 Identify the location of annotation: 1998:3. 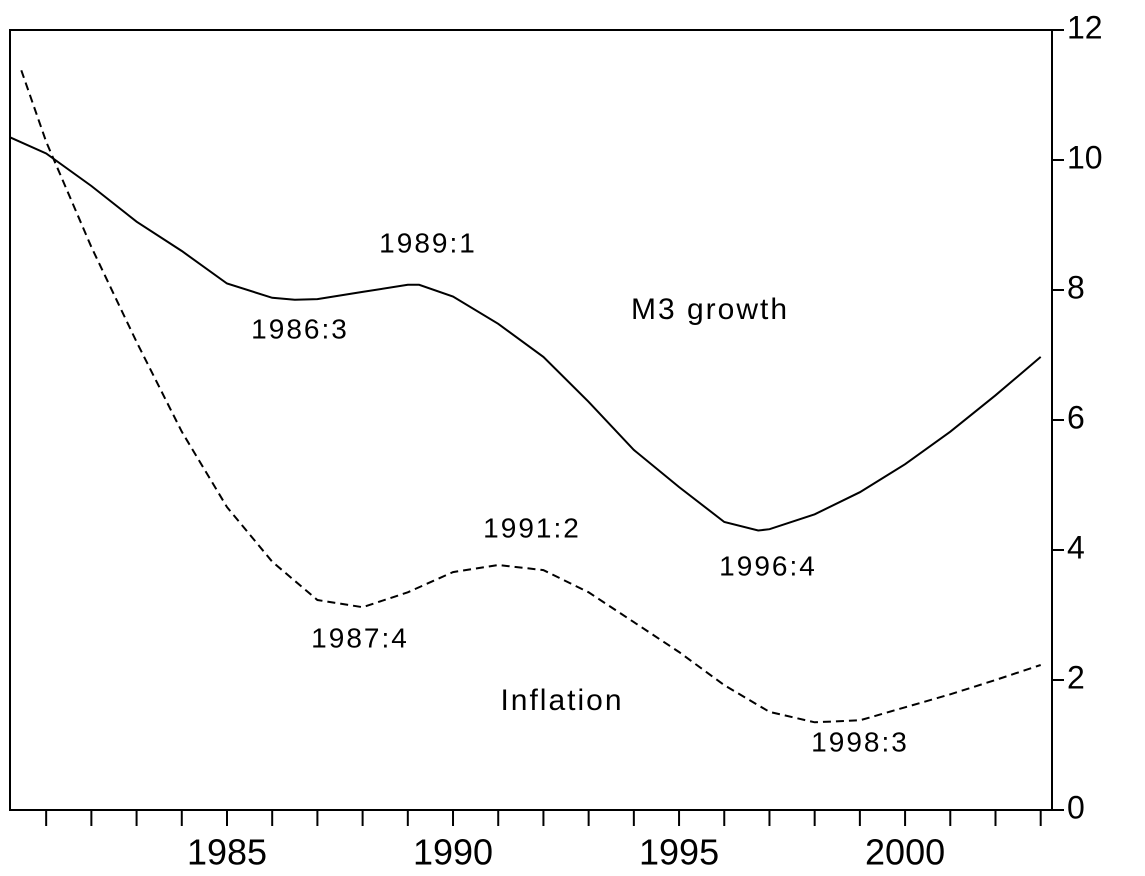
(860, 741).